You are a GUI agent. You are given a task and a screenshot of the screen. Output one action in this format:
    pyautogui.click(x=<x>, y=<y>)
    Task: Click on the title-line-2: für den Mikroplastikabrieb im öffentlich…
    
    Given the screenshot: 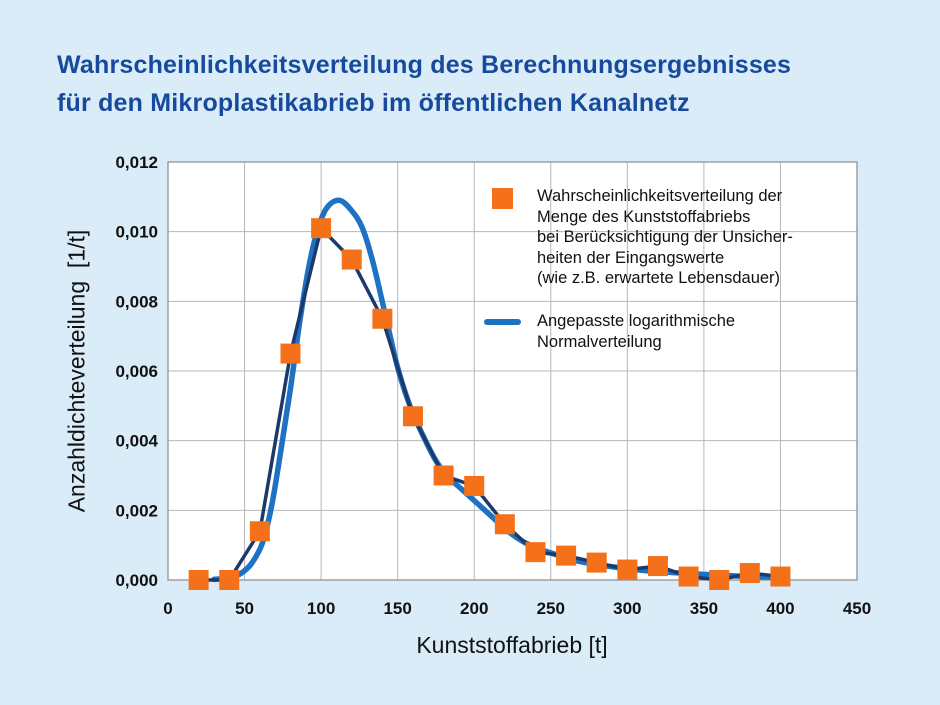 What is the action you would take?
    pyautogui.click(x=373, y=103)
    